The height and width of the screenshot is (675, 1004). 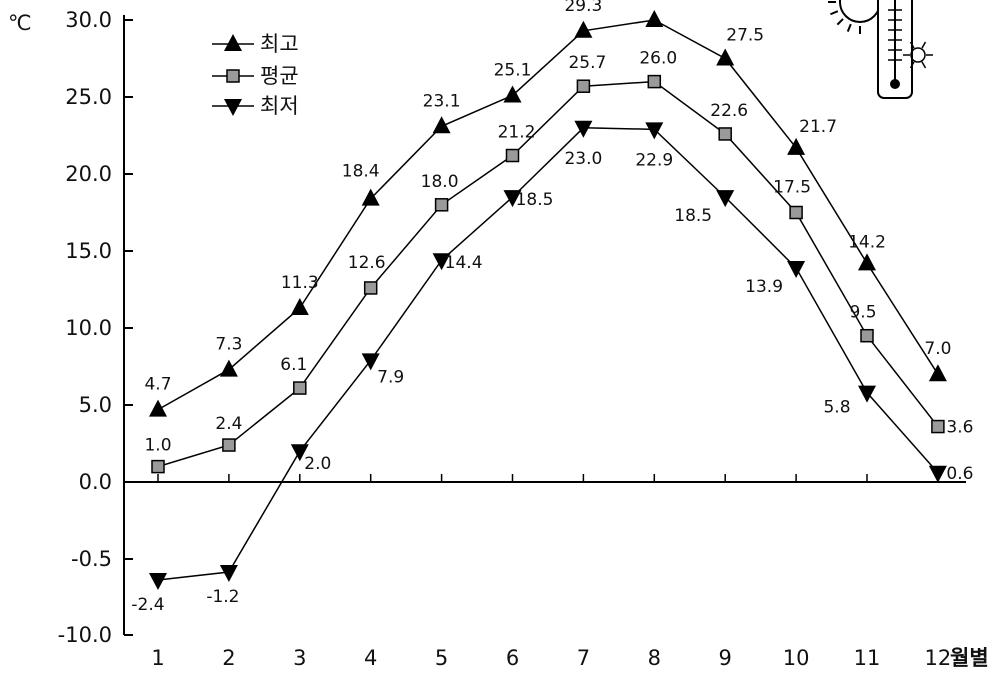 I want to click on y-tick-label: 30.0, so click(x=88, y=20).